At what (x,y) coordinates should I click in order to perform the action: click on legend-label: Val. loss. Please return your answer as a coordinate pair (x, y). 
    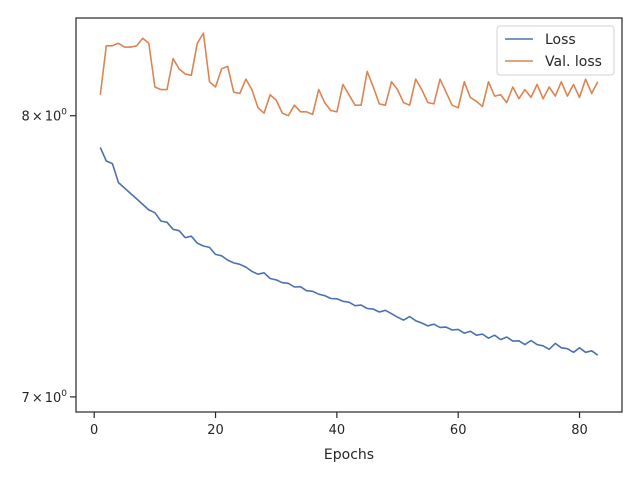
    Looking at the image, I should click on (573, 62).